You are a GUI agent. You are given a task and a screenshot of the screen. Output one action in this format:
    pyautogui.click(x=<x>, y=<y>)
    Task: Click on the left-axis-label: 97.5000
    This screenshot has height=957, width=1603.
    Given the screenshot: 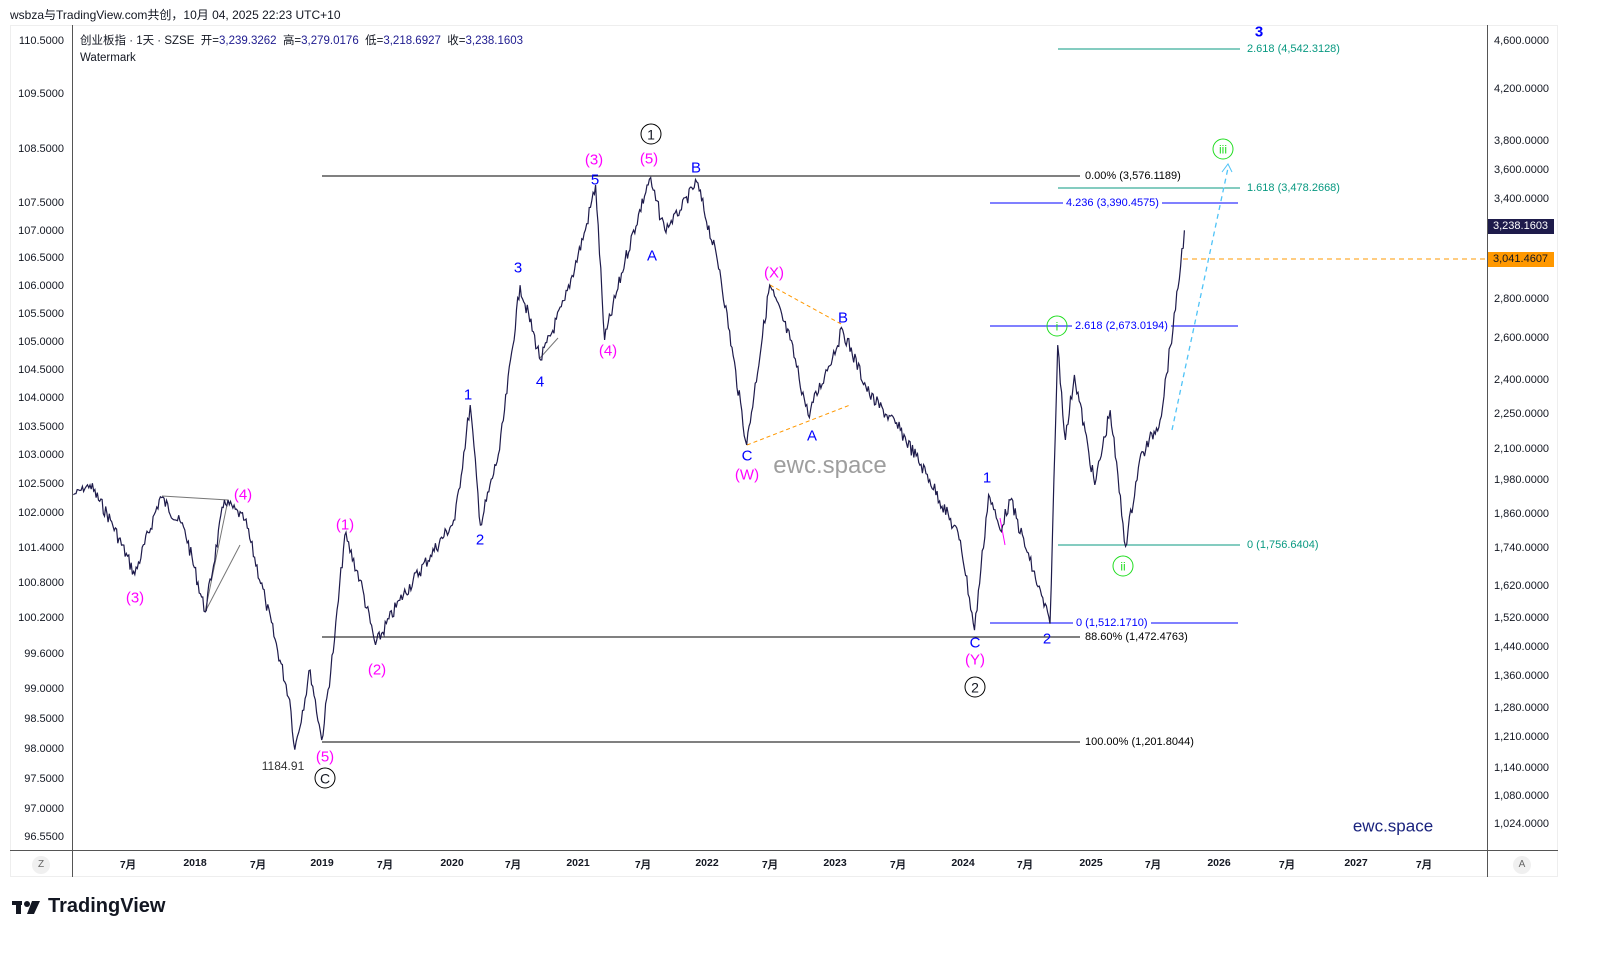 What is the action you would take?
    pyautogui.click(x=44, y=779)
    